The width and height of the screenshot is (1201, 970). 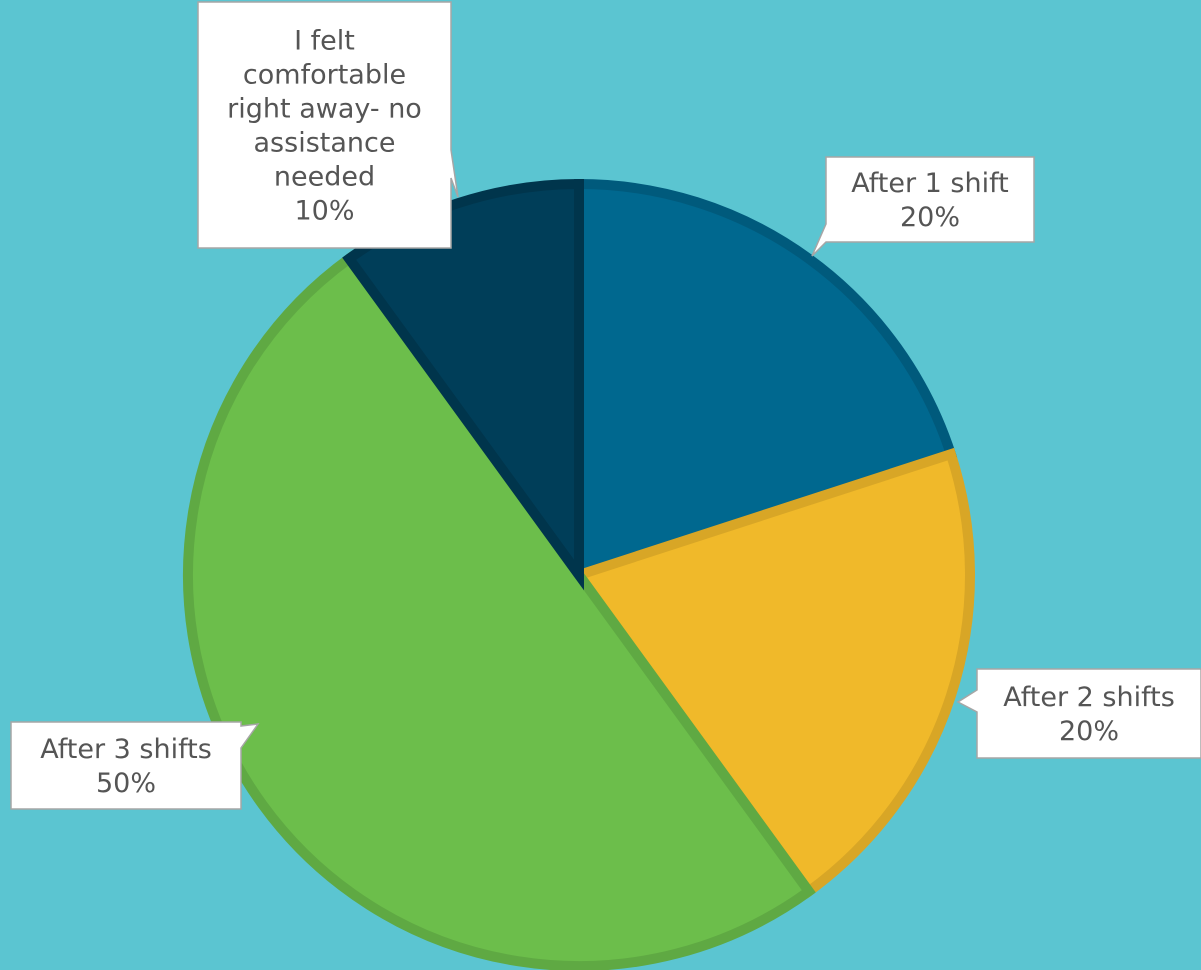 What do you see at coordinates (1089, 697) in the screenshot?
I see `callout-label: After 2 shifts` at bounding box center [1089, 697].